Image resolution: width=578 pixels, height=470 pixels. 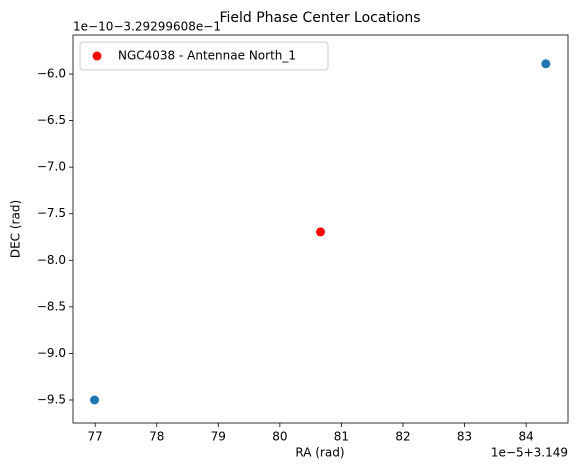 I want to click on y-tick-label: −6.5, so click(x=51, y=120).